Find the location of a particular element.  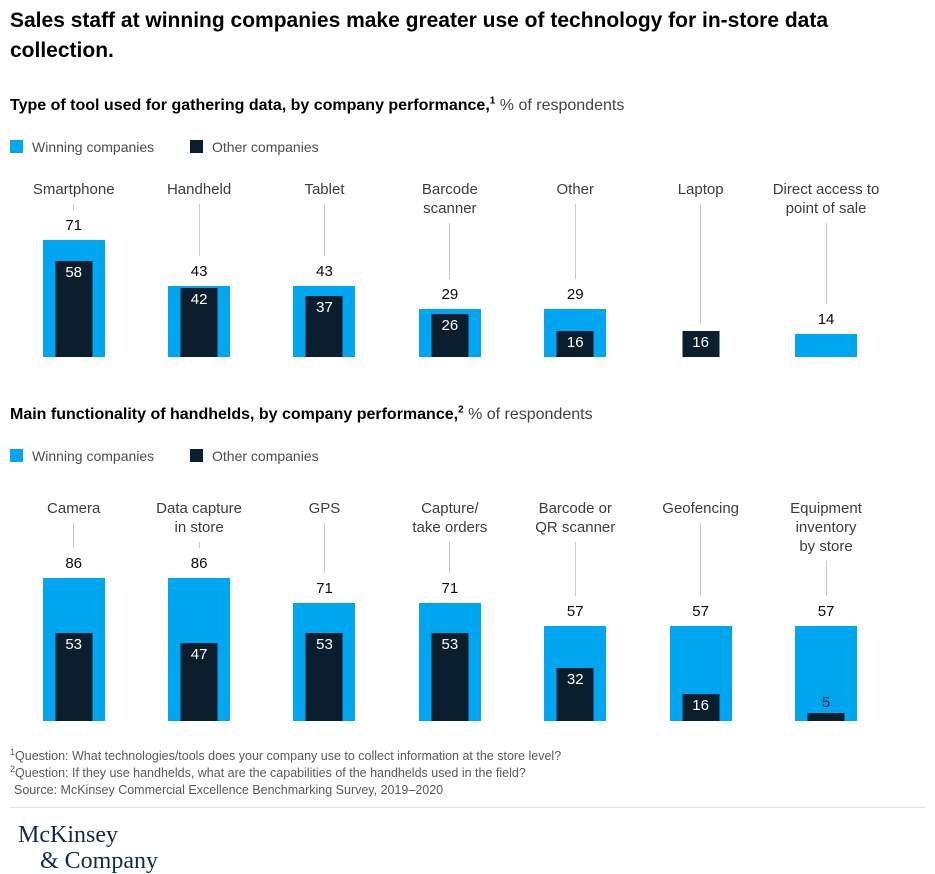

legend-2: Winning companies Other companies is located at coordinates (467, 455).